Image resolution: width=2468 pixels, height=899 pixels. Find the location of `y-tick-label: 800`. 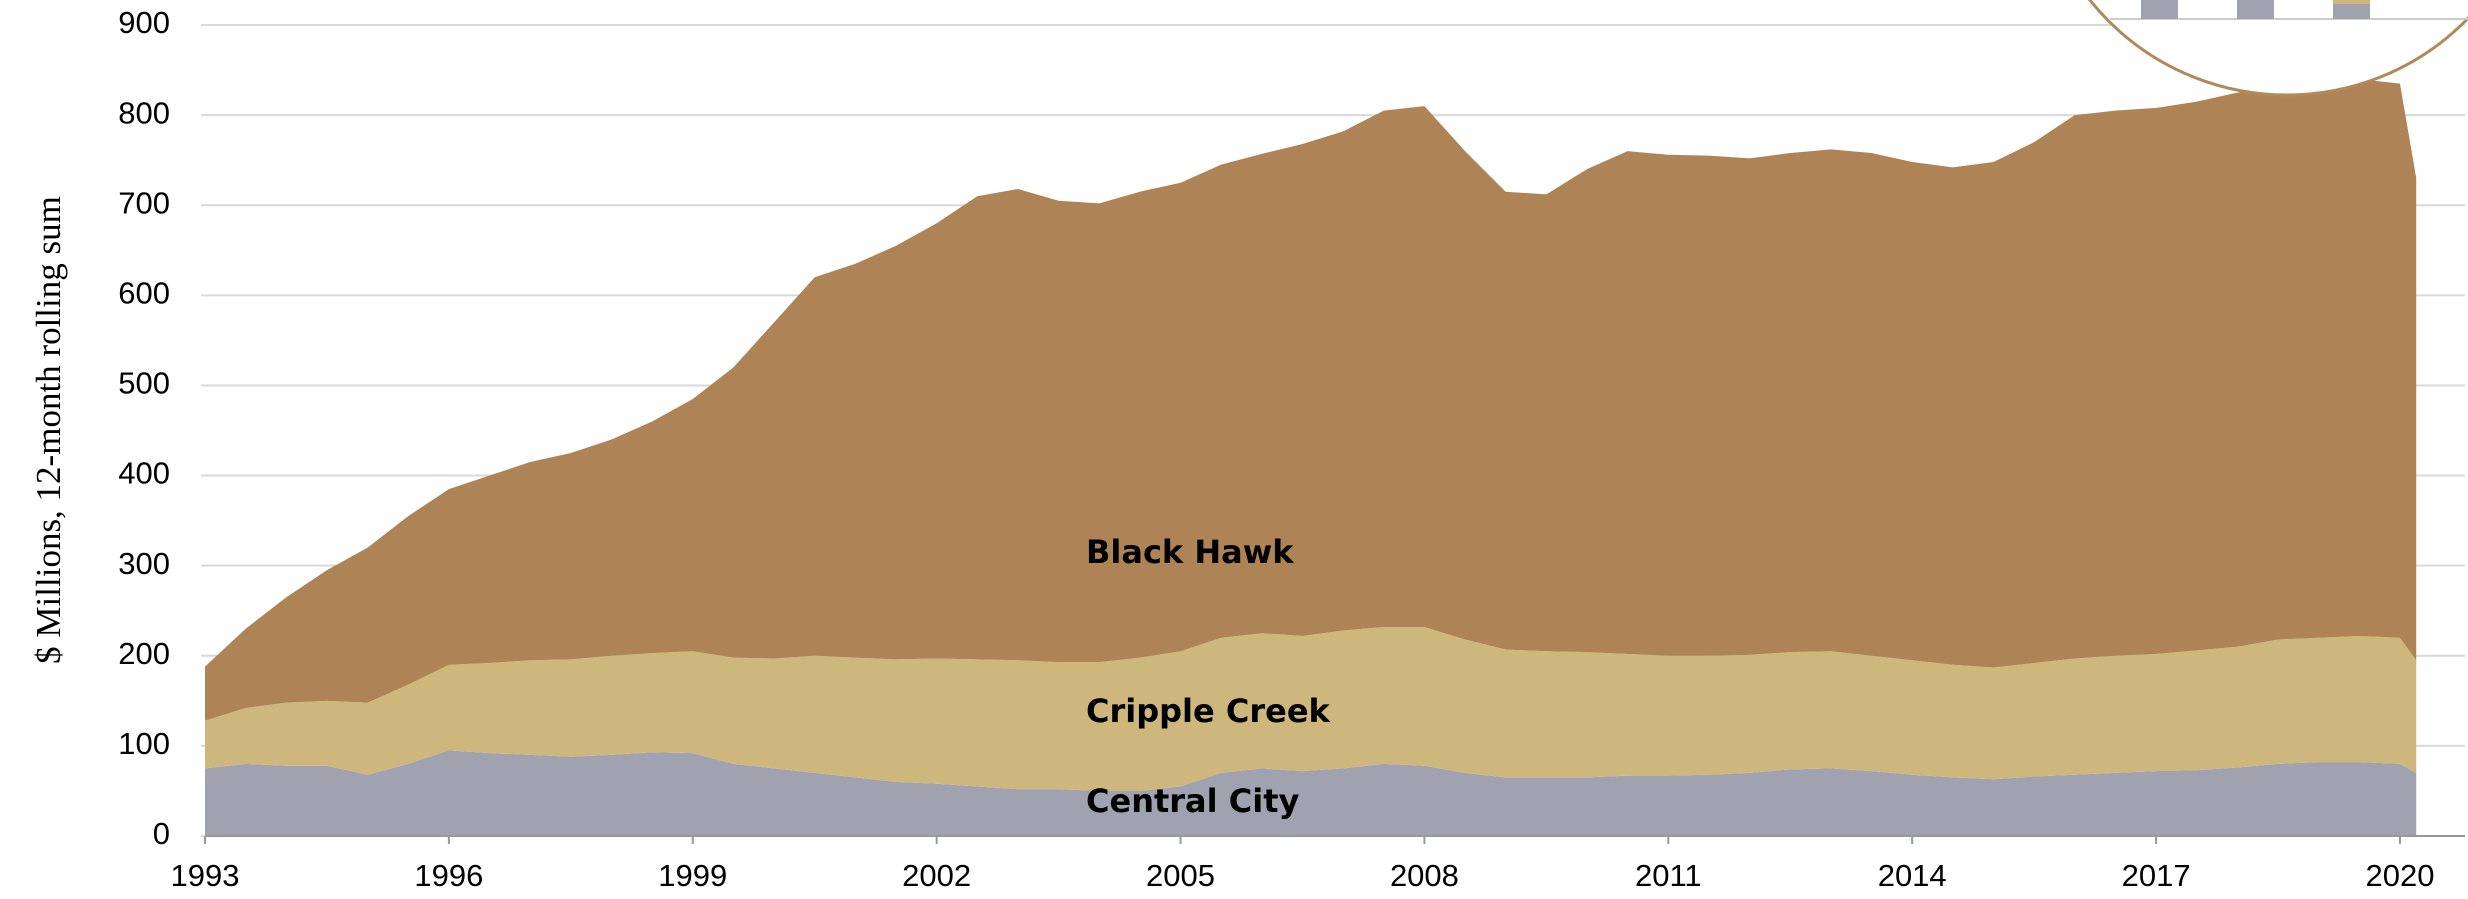

y-tick-label: 800 is located at coordinates (144, 112).